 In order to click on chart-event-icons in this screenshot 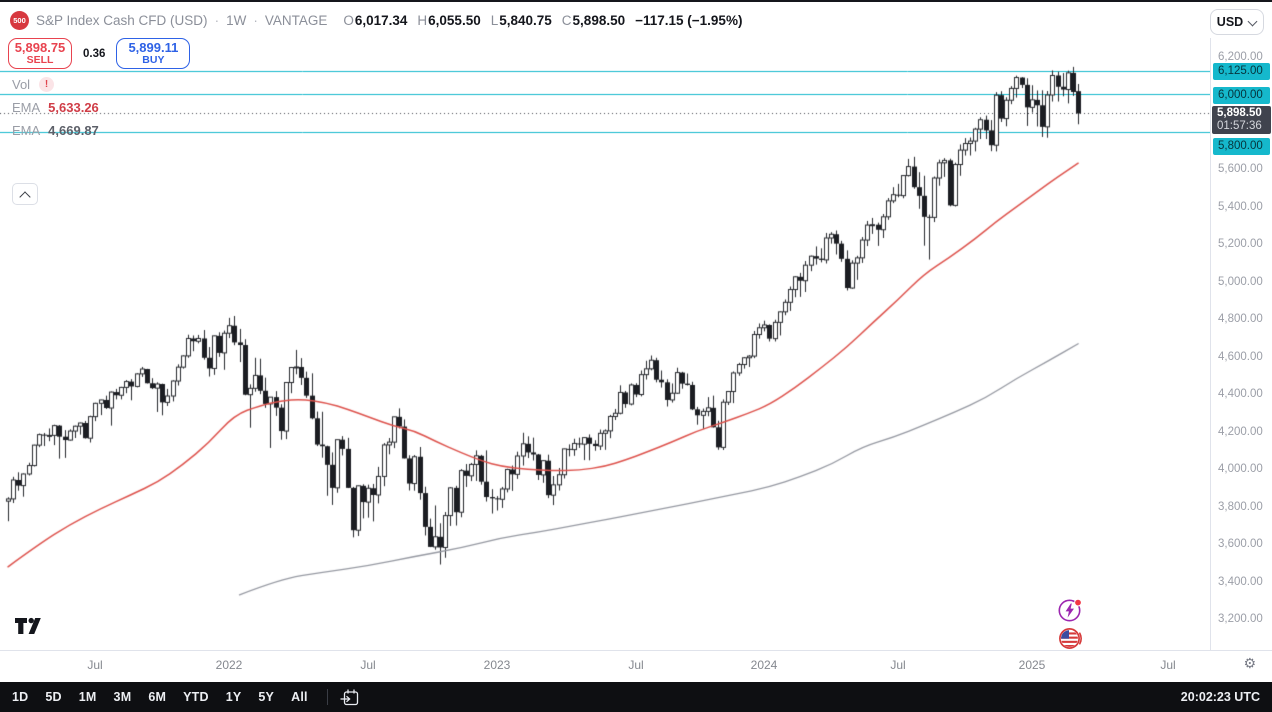, I will do `click(1071, 625)`.